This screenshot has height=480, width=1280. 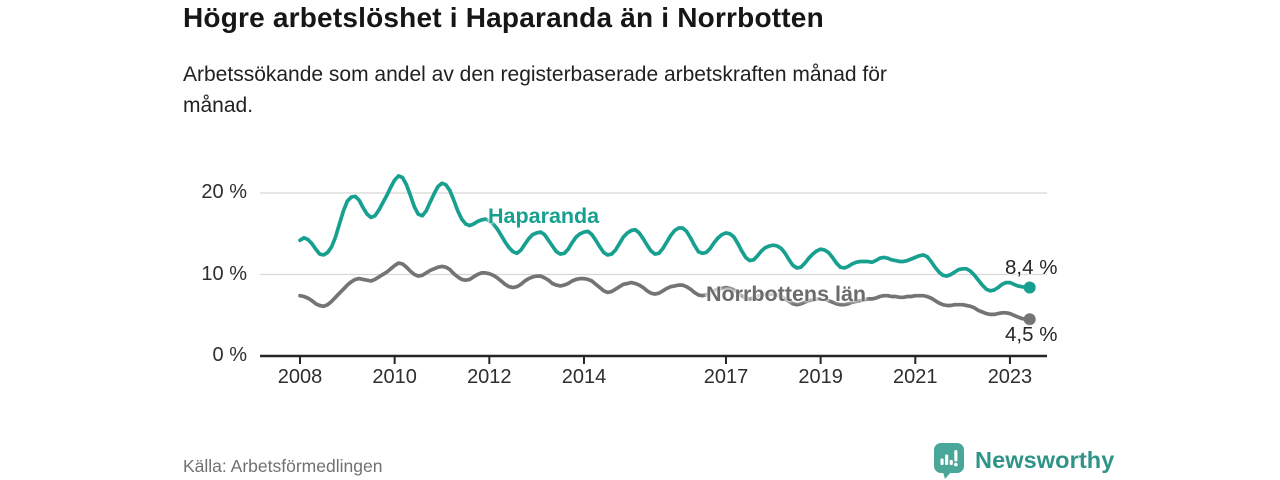 What do you see at coordinates (394, 377) in the screenshot?
I see `x-tick-label: 2010` at bounding box center [394, 377].